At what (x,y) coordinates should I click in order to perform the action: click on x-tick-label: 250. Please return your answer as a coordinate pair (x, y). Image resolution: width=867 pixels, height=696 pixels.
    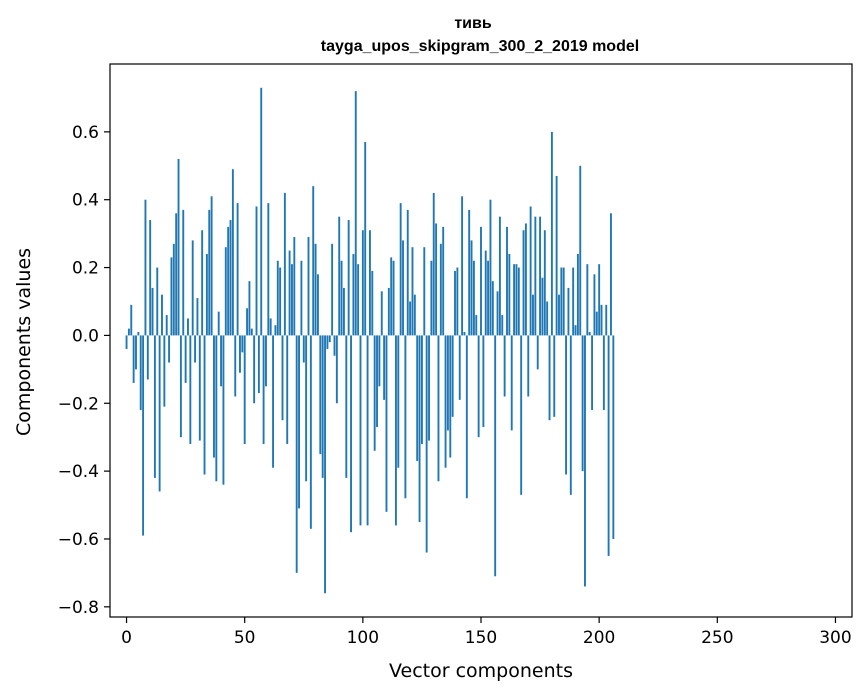
    Looking at the image, I should click on (717, 638).